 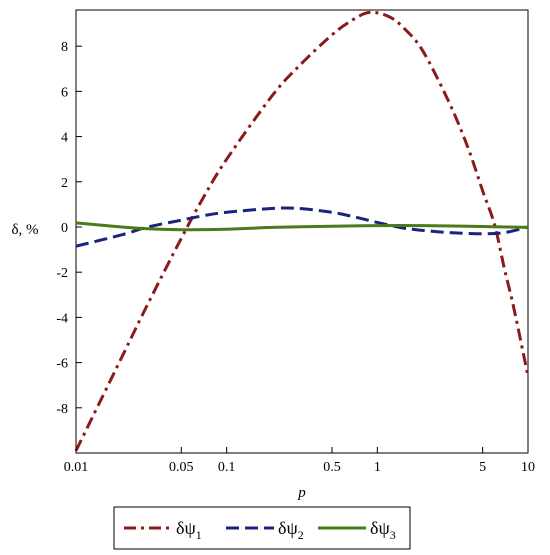 I want to click on x-tick-label: 0.1, so click(x=227, y=467).